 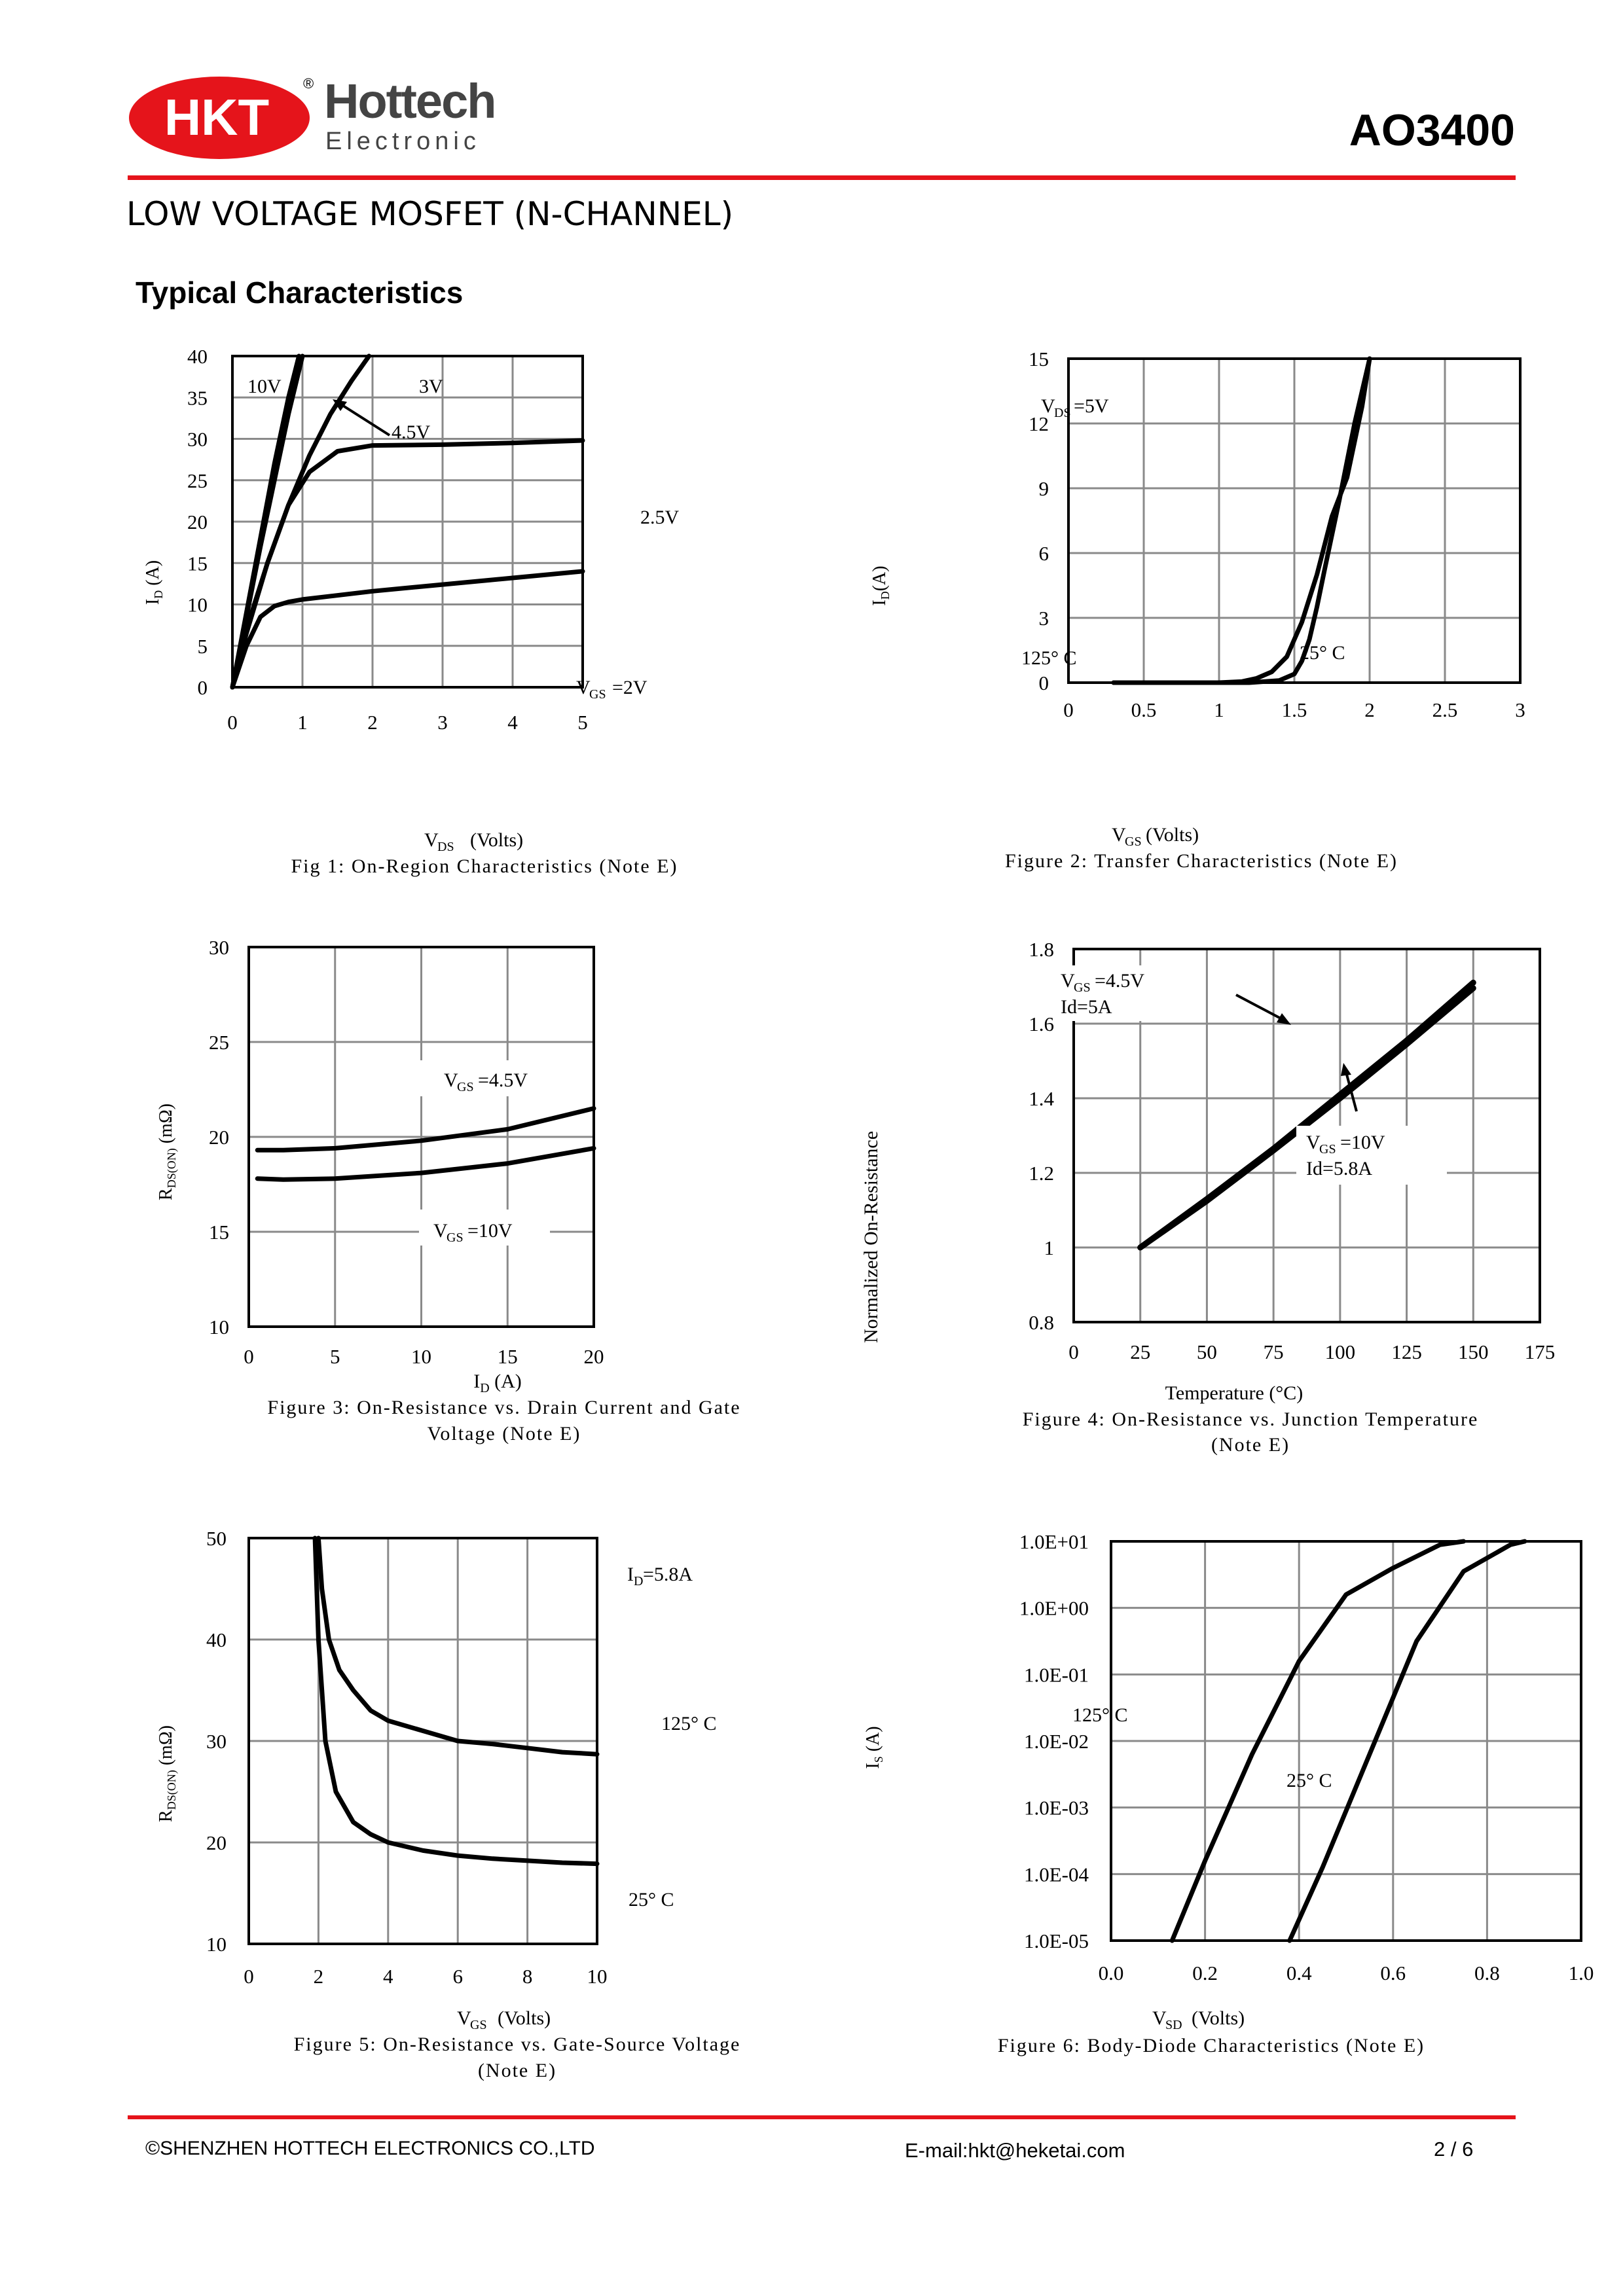 What do you see at coordinates (203, 687) in the screenshot?
I see `fig1-ytick-label: 0` at bounding box center [203, 687].